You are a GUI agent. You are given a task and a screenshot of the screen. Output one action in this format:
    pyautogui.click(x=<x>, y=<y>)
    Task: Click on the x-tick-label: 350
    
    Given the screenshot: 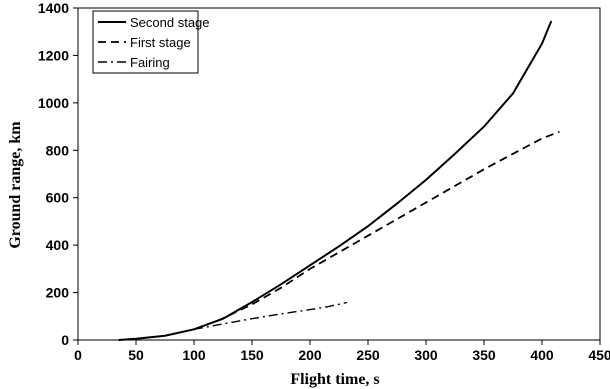 What is the action you would take?
    pyautogui.click(x=484, y=355)
    